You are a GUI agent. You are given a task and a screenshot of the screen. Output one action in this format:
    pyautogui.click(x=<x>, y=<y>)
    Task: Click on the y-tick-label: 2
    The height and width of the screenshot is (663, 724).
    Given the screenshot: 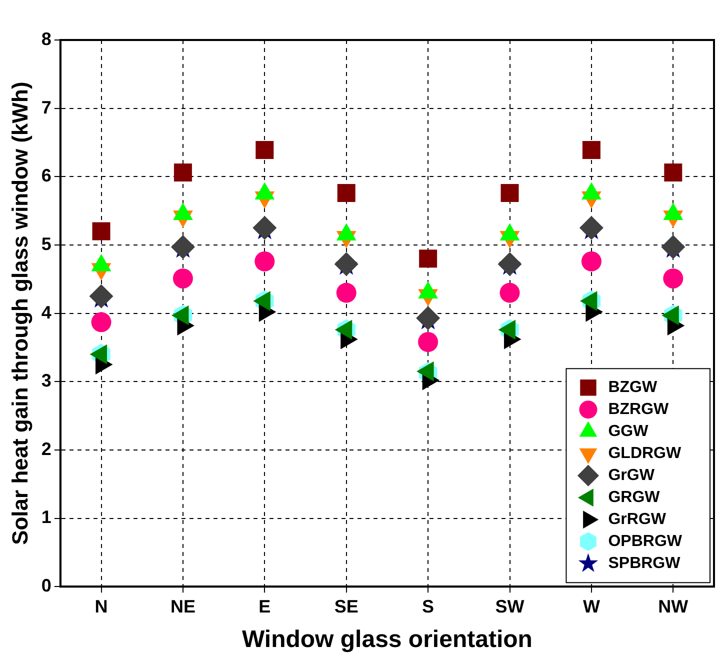 What is the action you would take?
    pyautogui.click(x=46, y=448)
    